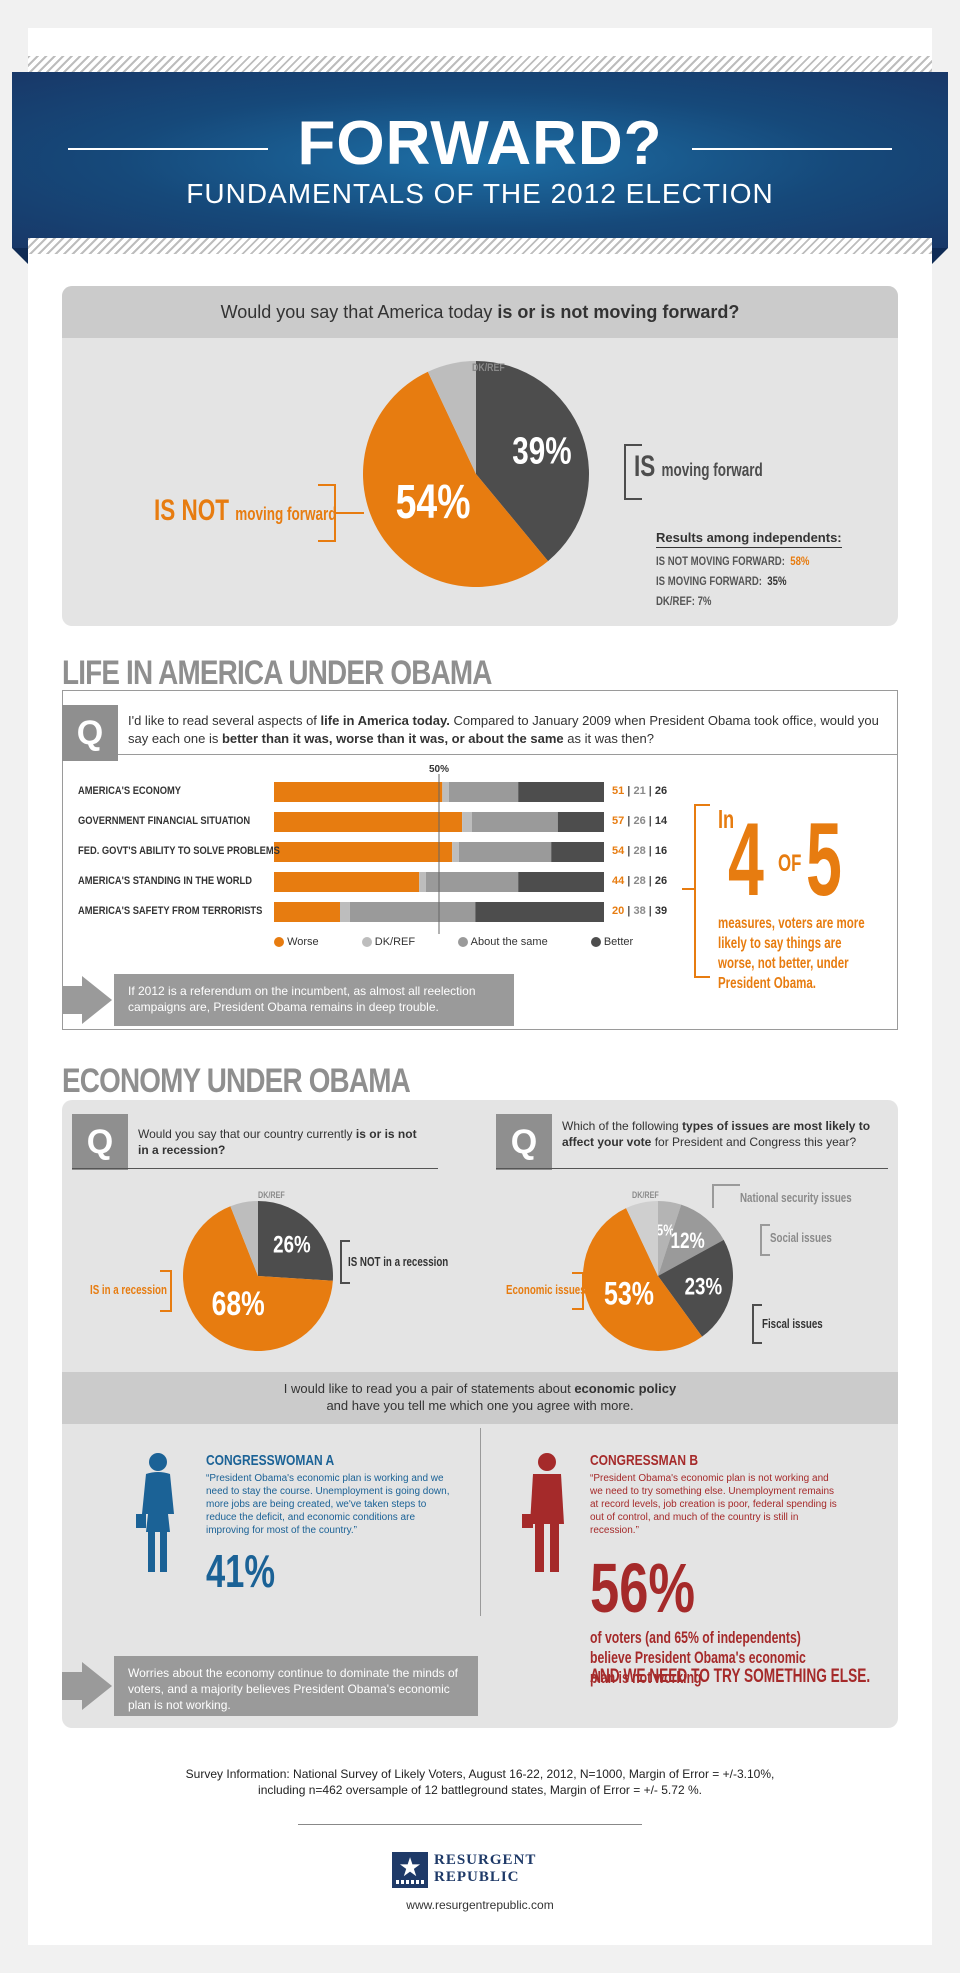 The height and width of the screenshot is (1973, 960). I want to click on congresswoman-icon, so click(155, 1512).